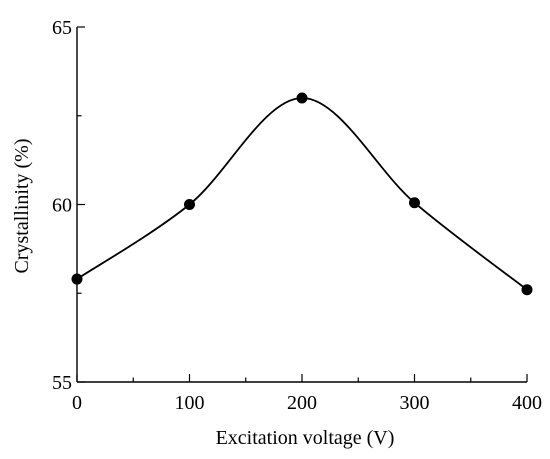 The image size is (550, 459). I want to click on x-tick-label: 100, so click(190, 403).